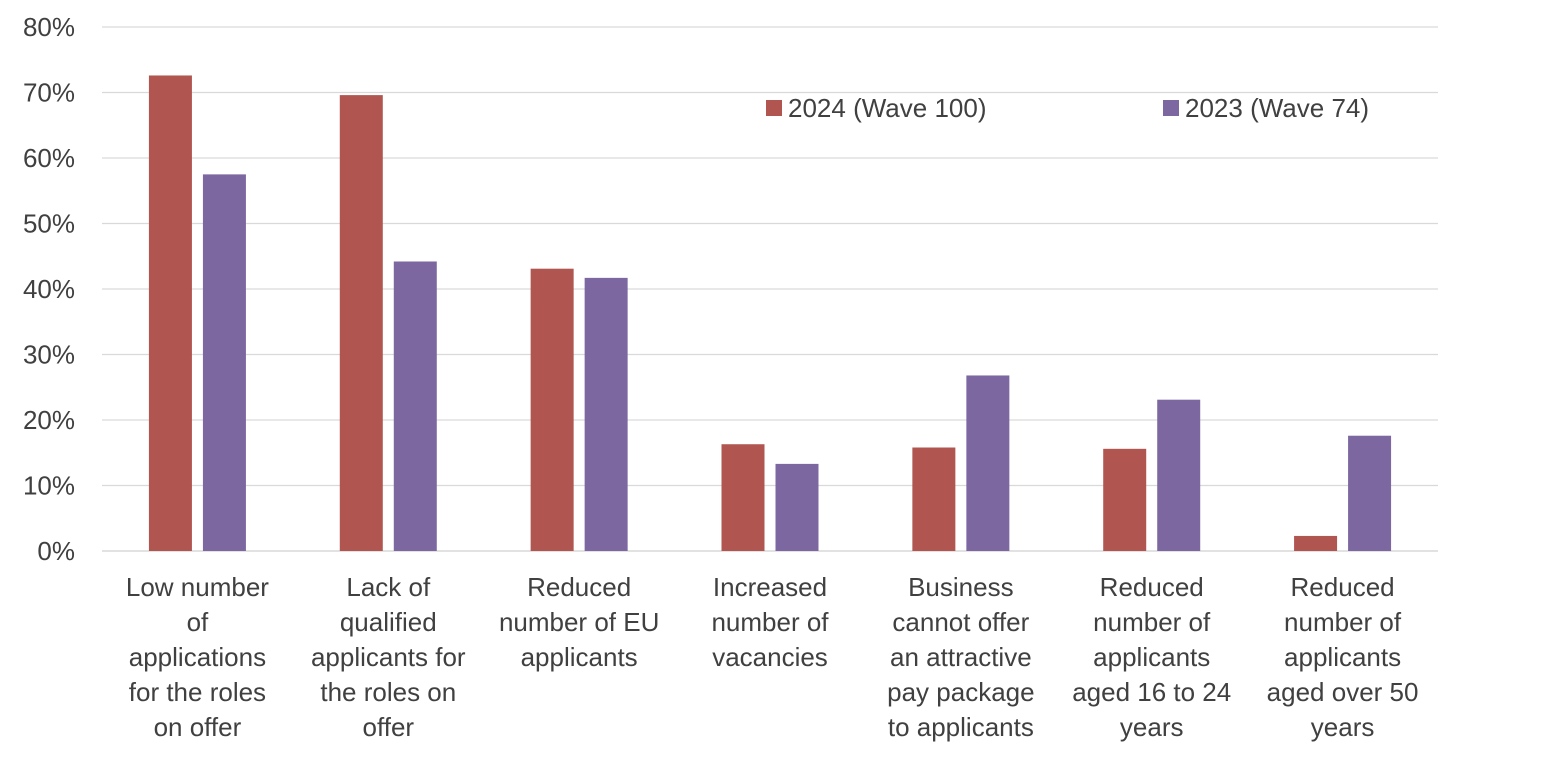 This screenshot has height=768, width=1544. Describe the element at coordinates (887, 108) in the screenshot. I see `legend-label: 2024 (Wave 100)` at that location.